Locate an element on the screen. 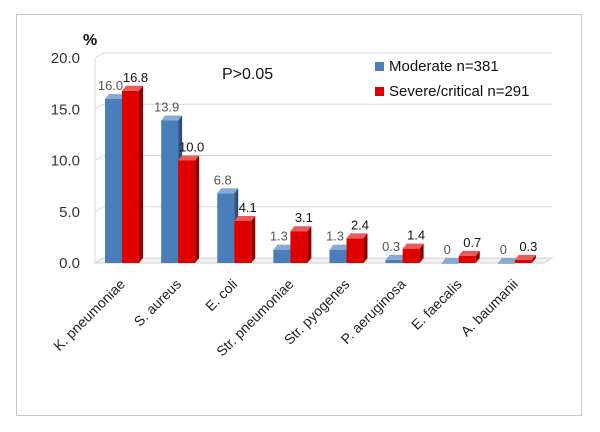 This screenshot has width=600, height=432. y-tick-label: 10.0 is located at coordinates (65, 161).